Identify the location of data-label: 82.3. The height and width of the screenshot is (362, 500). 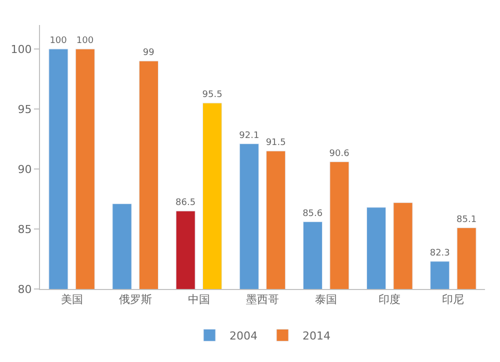
(440, 253).